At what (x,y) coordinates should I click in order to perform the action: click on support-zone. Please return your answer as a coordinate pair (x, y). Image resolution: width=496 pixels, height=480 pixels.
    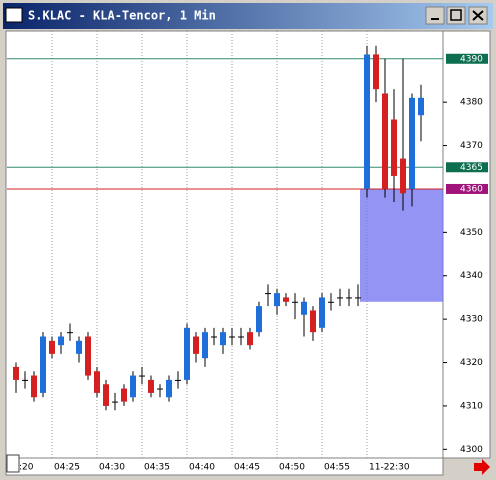
    Looking at the image, I should click on (401, 245).